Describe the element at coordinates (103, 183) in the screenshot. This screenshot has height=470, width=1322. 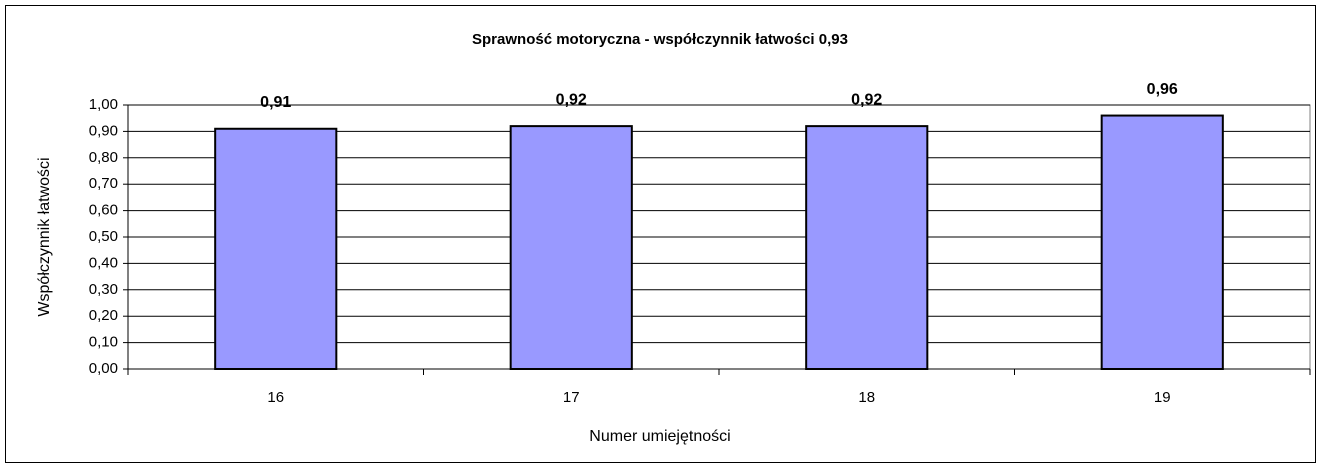
I see `y-tick-label: 0,70` at that location.